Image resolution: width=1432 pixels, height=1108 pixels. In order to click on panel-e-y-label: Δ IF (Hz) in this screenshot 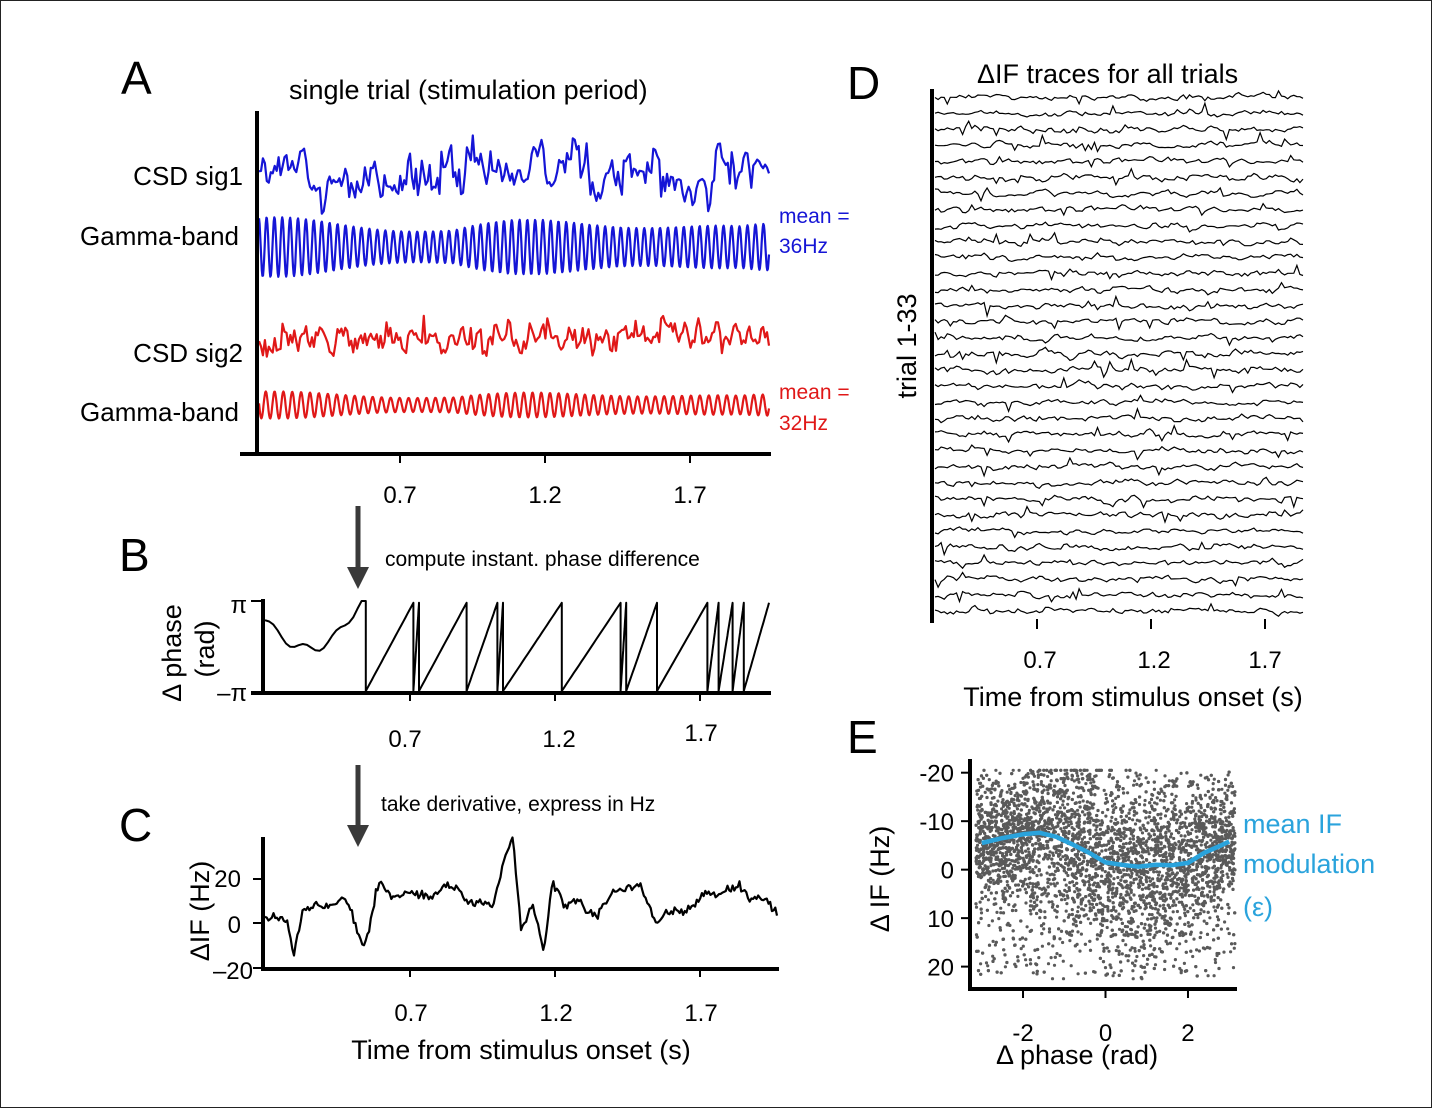, I will do `click(880, 879)`.